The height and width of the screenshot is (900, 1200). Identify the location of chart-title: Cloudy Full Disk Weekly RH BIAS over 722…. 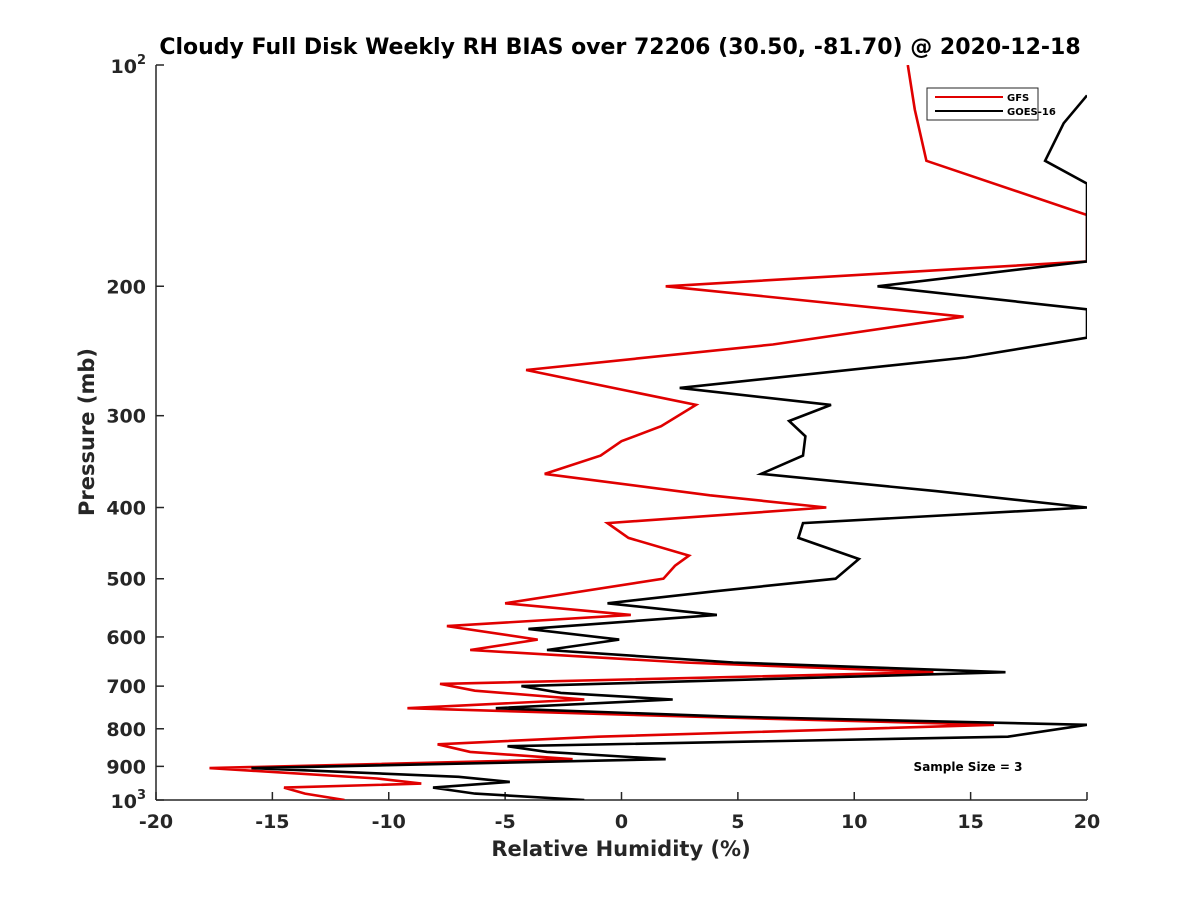
(619, 47).